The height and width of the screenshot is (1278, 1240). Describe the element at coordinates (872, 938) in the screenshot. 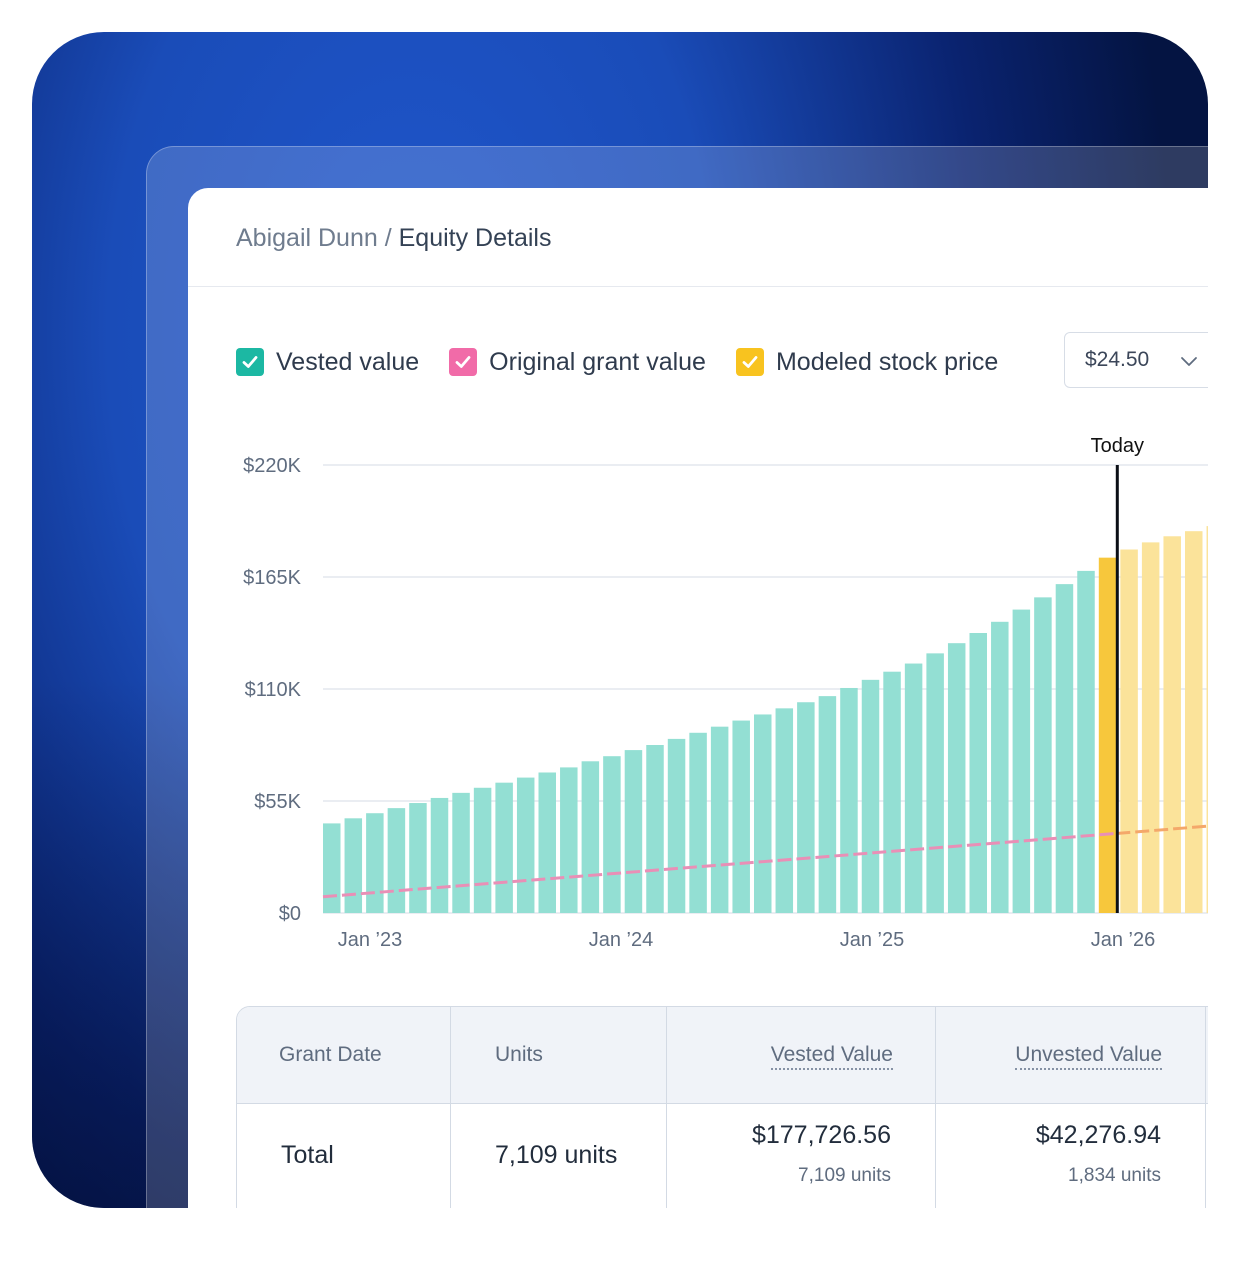

I see `x-tick-label: Jan ’25` at that location.